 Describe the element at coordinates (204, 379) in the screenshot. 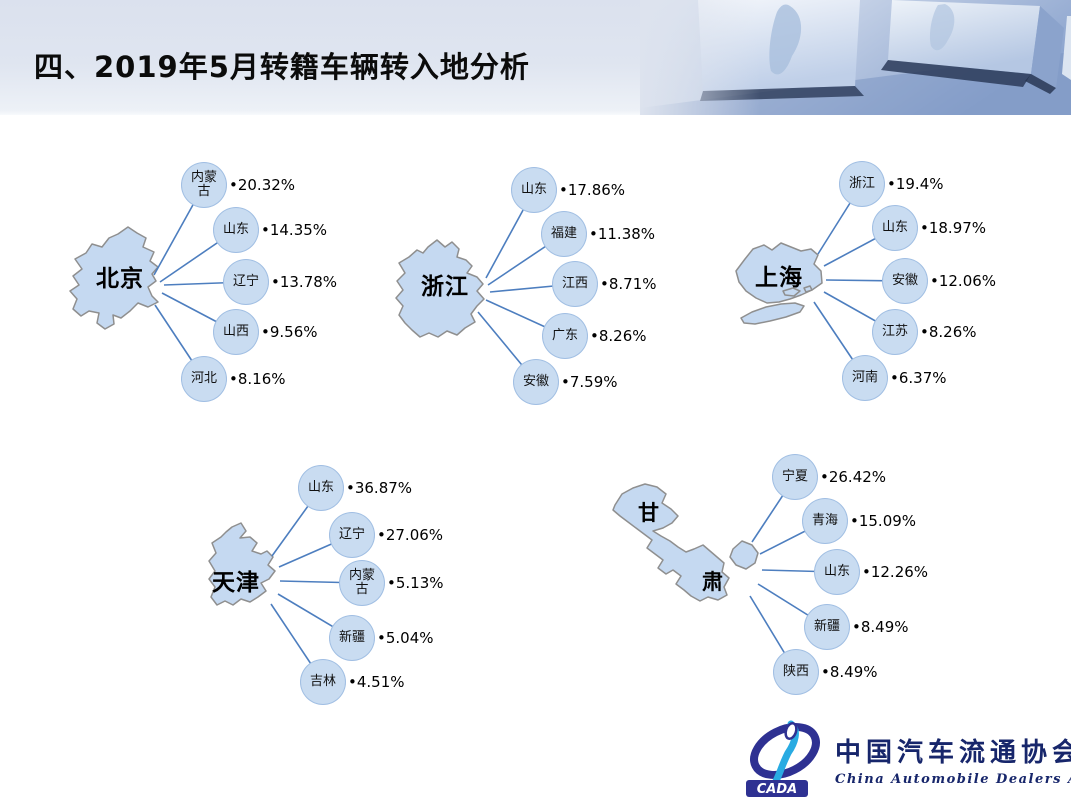

I see `province-bubble: 河北` at that location.